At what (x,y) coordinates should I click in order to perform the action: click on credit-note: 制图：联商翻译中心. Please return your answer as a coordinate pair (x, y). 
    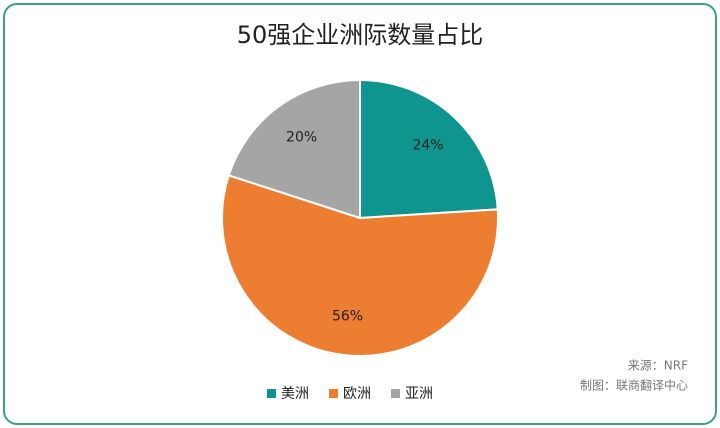
    Looking at the image, I should click on (634, 385).